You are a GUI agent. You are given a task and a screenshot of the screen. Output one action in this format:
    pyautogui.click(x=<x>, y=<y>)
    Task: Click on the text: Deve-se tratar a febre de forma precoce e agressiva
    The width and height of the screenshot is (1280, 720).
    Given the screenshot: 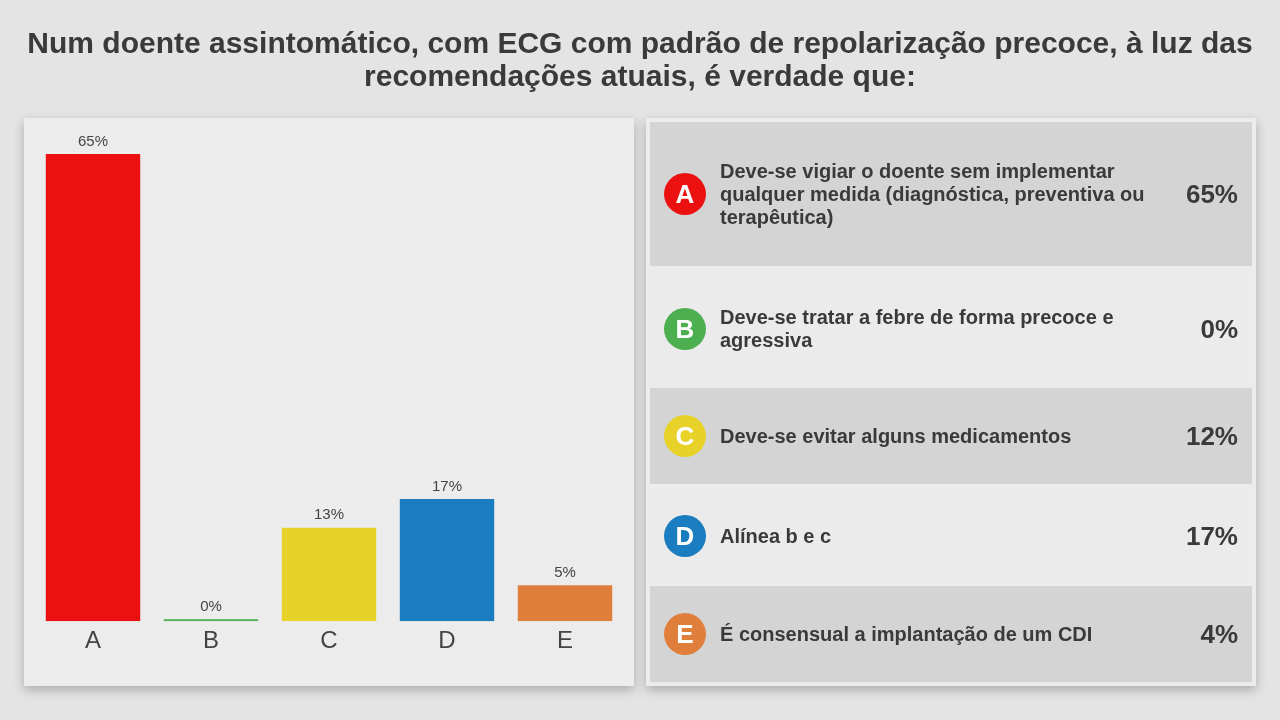 What is the action you would take?
    pyautogui.click(x=917, y=329)
    